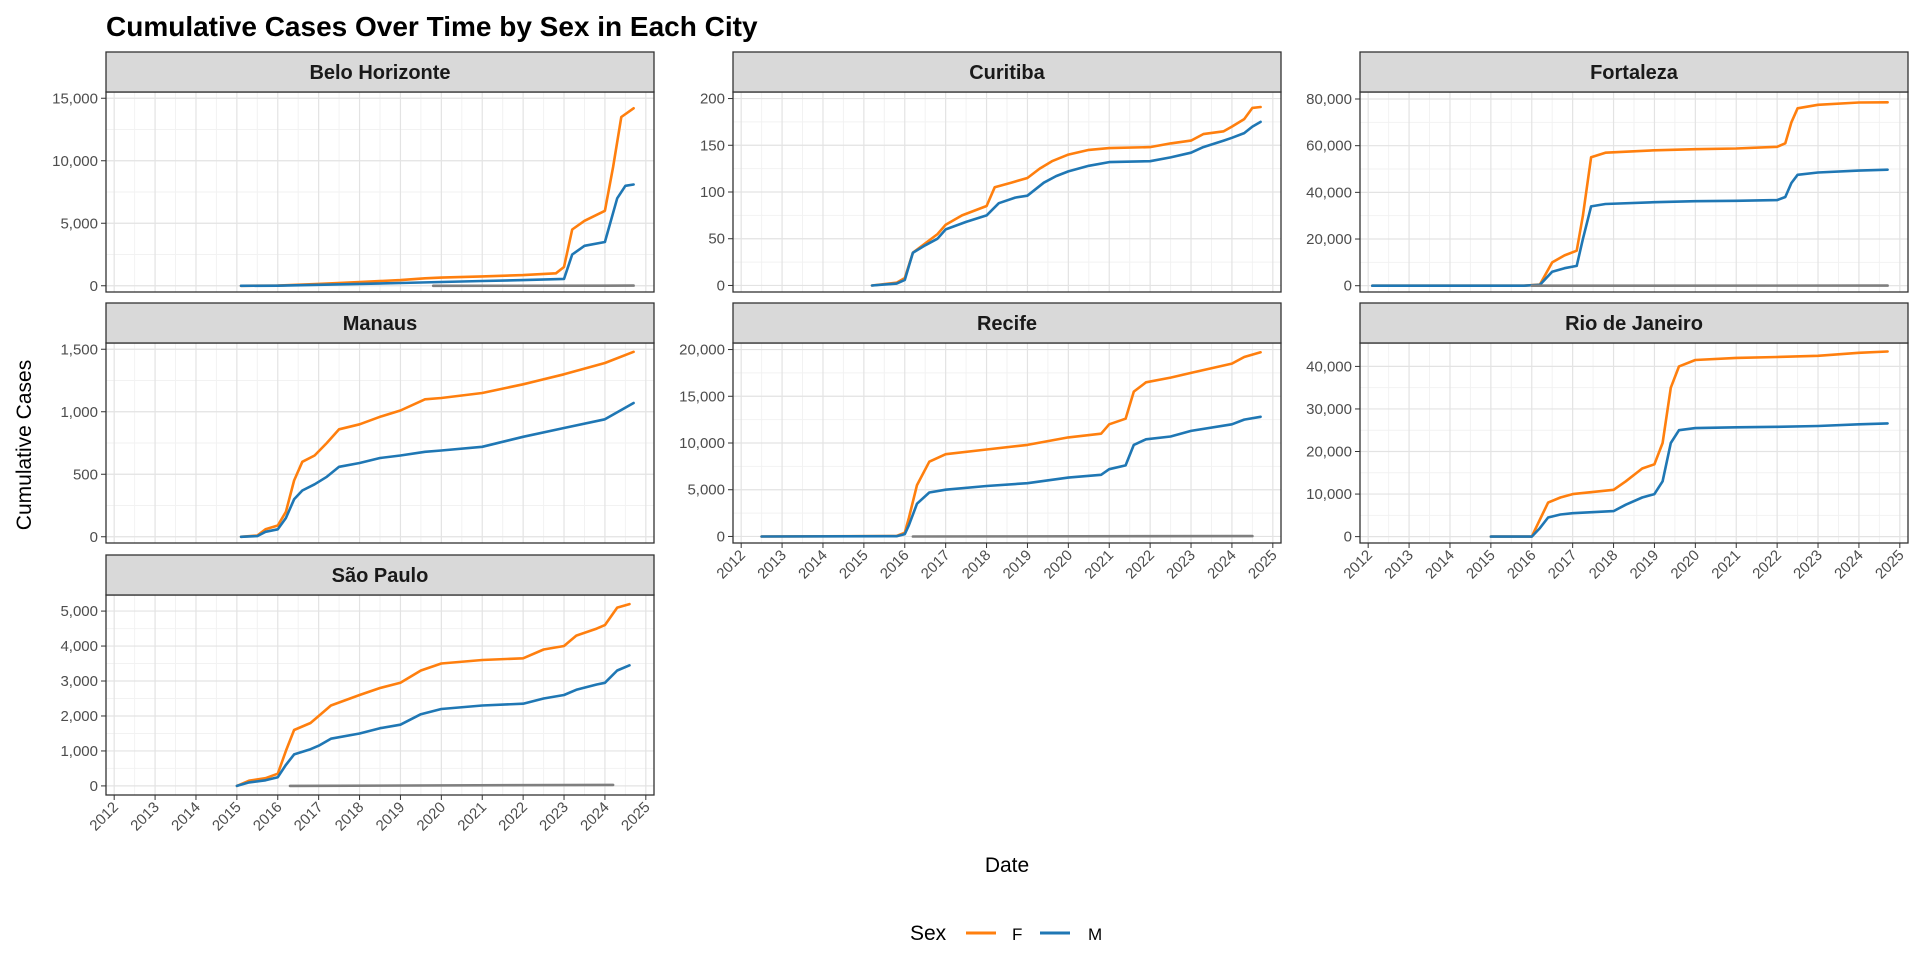 The image size is (1918, 975). I want to click on strip-sao-paulo, so click(380, 575).